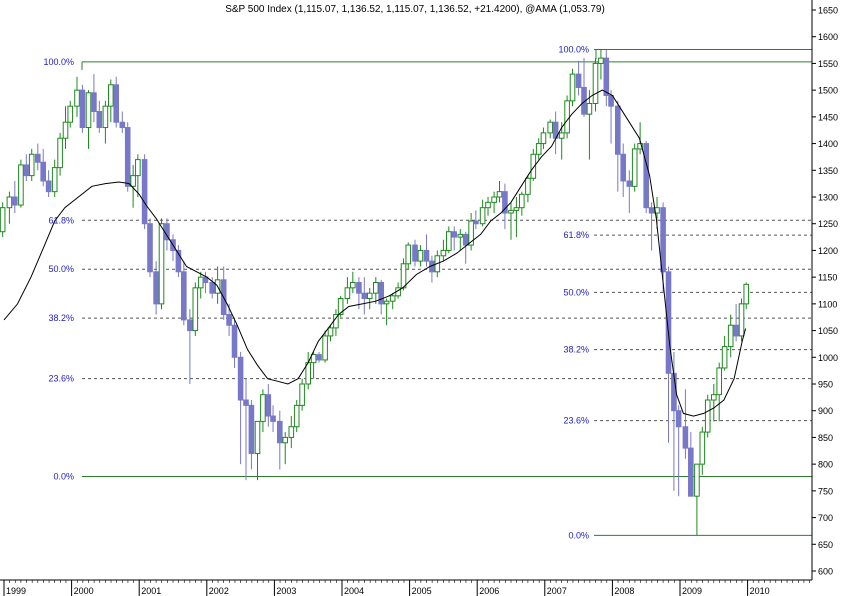 The height and width of the screenshot is (596, 850). Describe the element at coordinates (692, 591) in the screenshot. I see `x-tick-label: 2009` at that location.